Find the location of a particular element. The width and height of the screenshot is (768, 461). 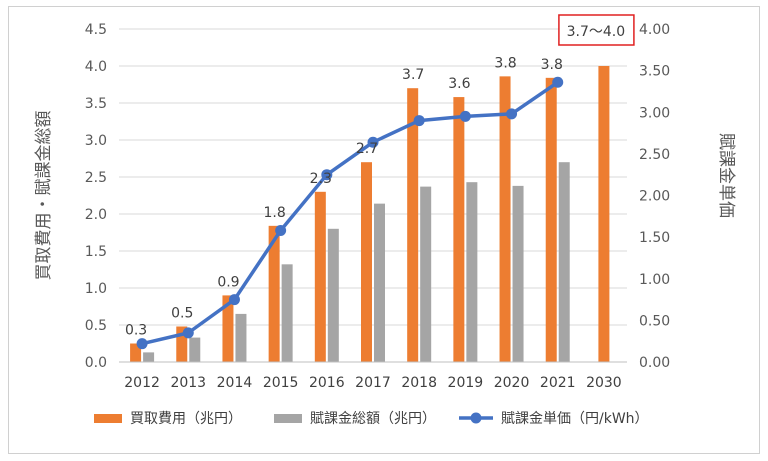

data-label: 3.6 is located at coordinates (459, 84).